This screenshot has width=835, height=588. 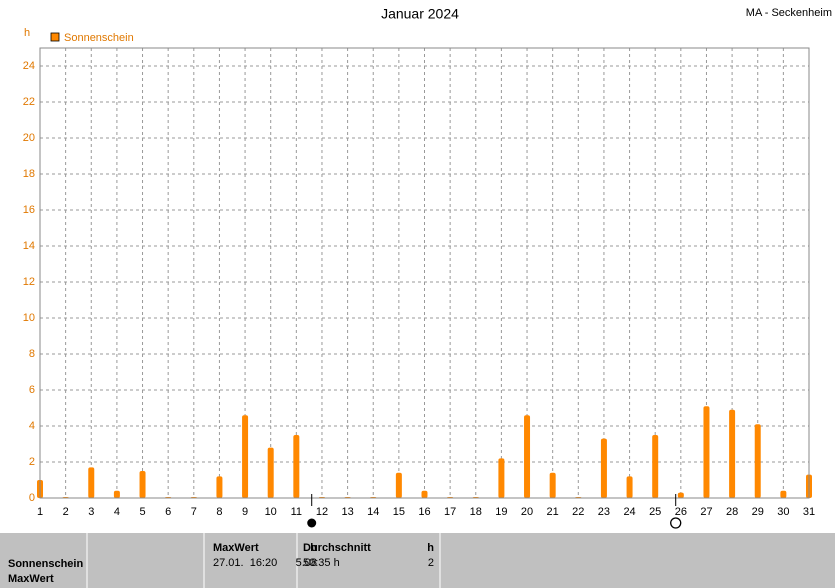 What do you see at coordinates (29, 102) in the screenshot?
I see `y-tick-label: 22` at bounding box center [29, 102].